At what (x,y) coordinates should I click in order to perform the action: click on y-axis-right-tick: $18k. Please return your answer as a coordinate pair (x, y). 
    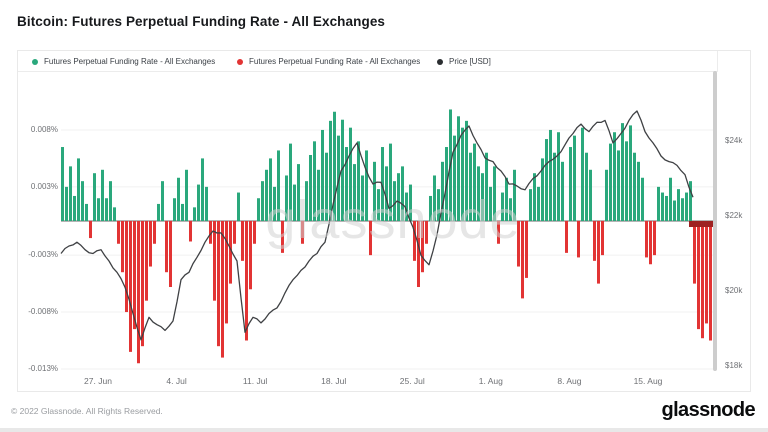
    Looking at the image, I should click on (734, 365).